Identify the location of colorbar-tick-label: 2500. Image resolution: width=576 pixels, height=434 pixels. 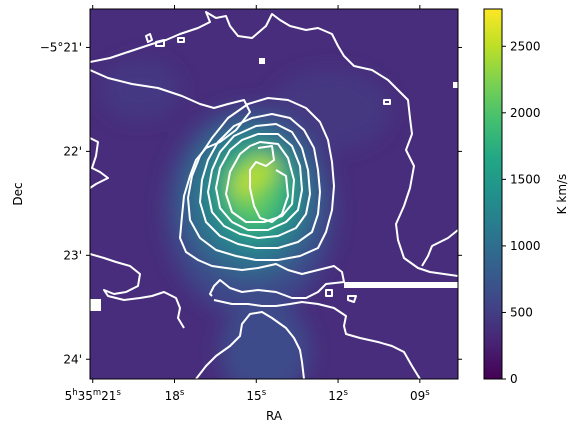
(525, 46).